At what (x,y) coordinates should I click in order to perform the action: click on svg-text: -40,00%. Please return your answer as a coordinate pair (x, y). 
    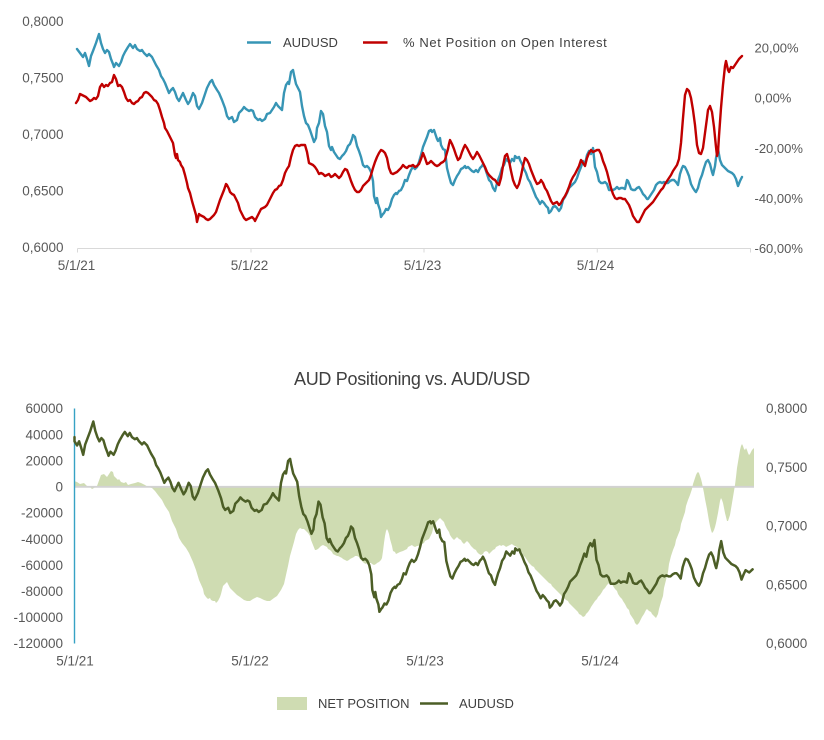
    Looking at the image, I should click on (779, 198).